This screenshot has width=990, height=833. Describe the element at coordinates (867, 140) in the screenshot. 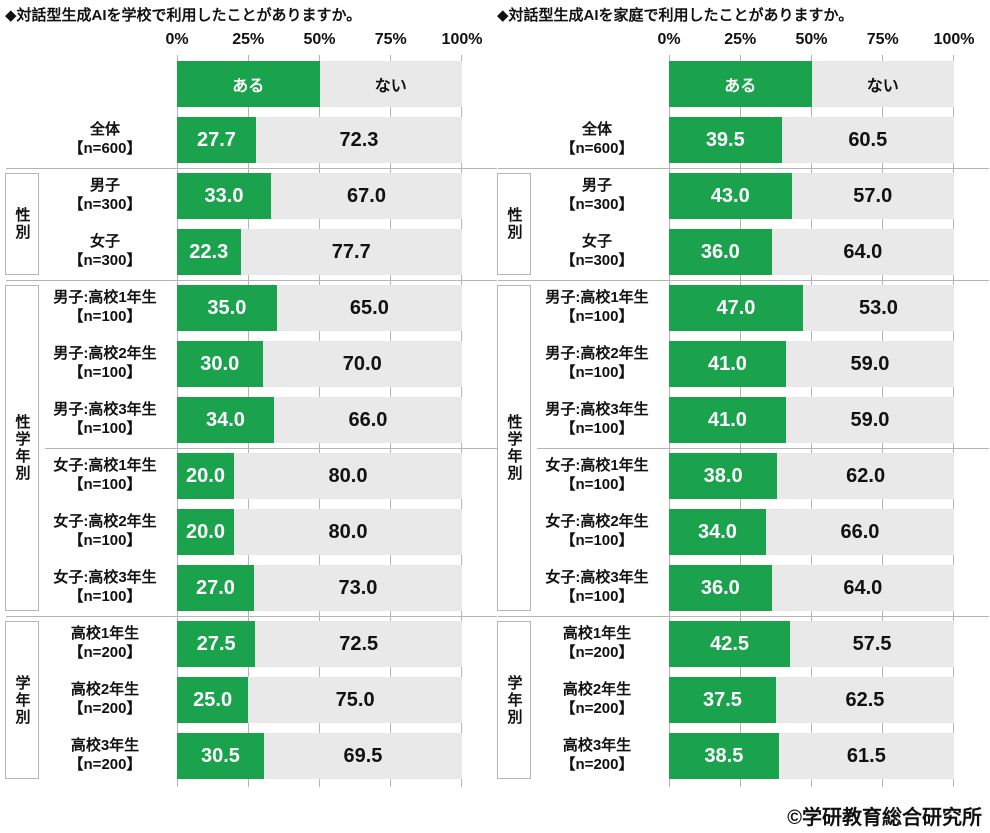

I see `bar-segment-no: 60.5` at that location.